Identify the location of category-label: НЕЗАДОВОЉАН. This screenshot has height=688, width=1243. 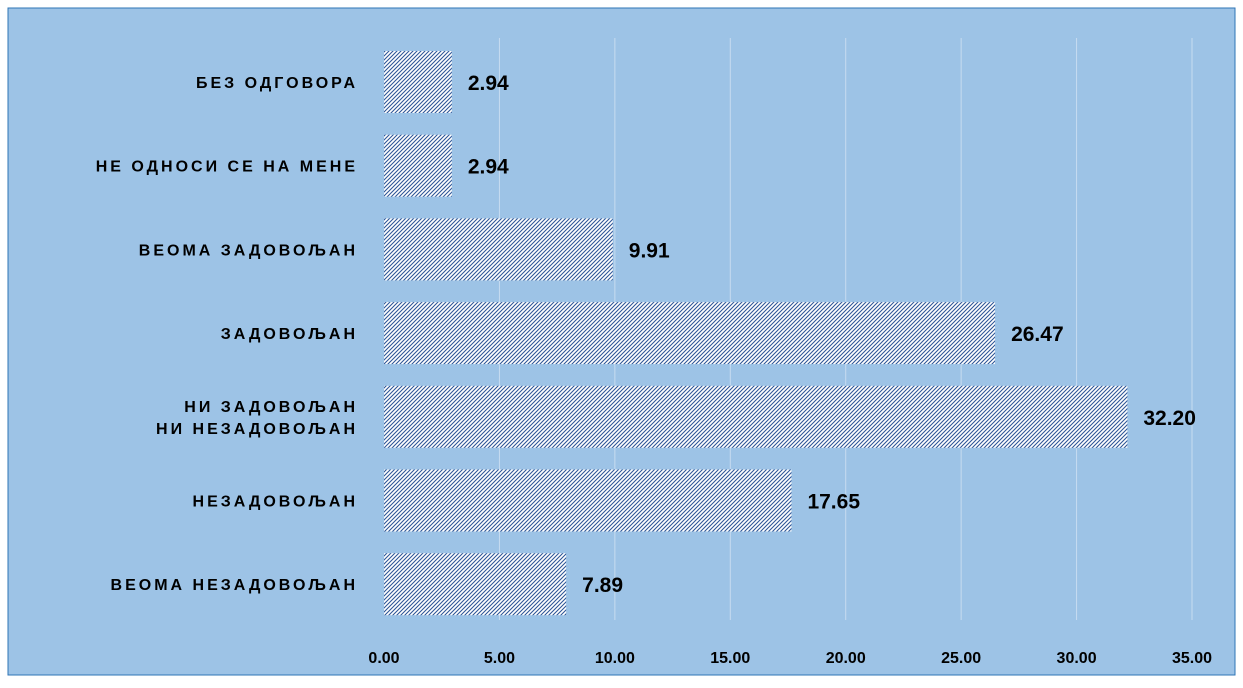
(275, 502).